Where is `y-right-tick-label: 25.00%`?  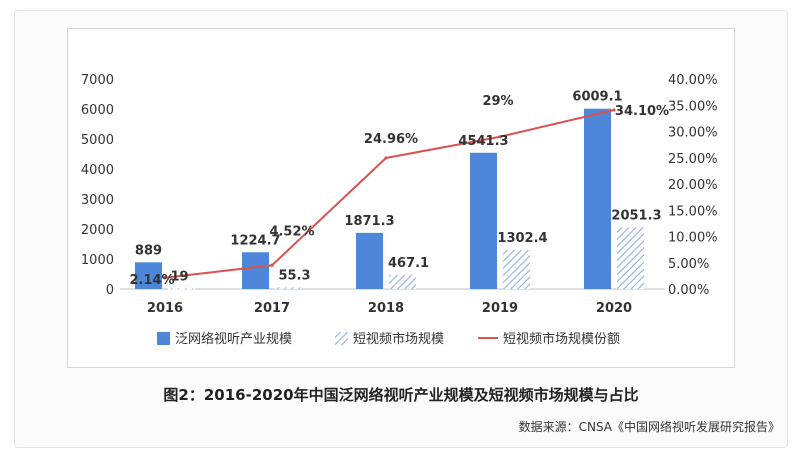 y-right-tick-label: 25.00% is located at coordinates (693, 159).